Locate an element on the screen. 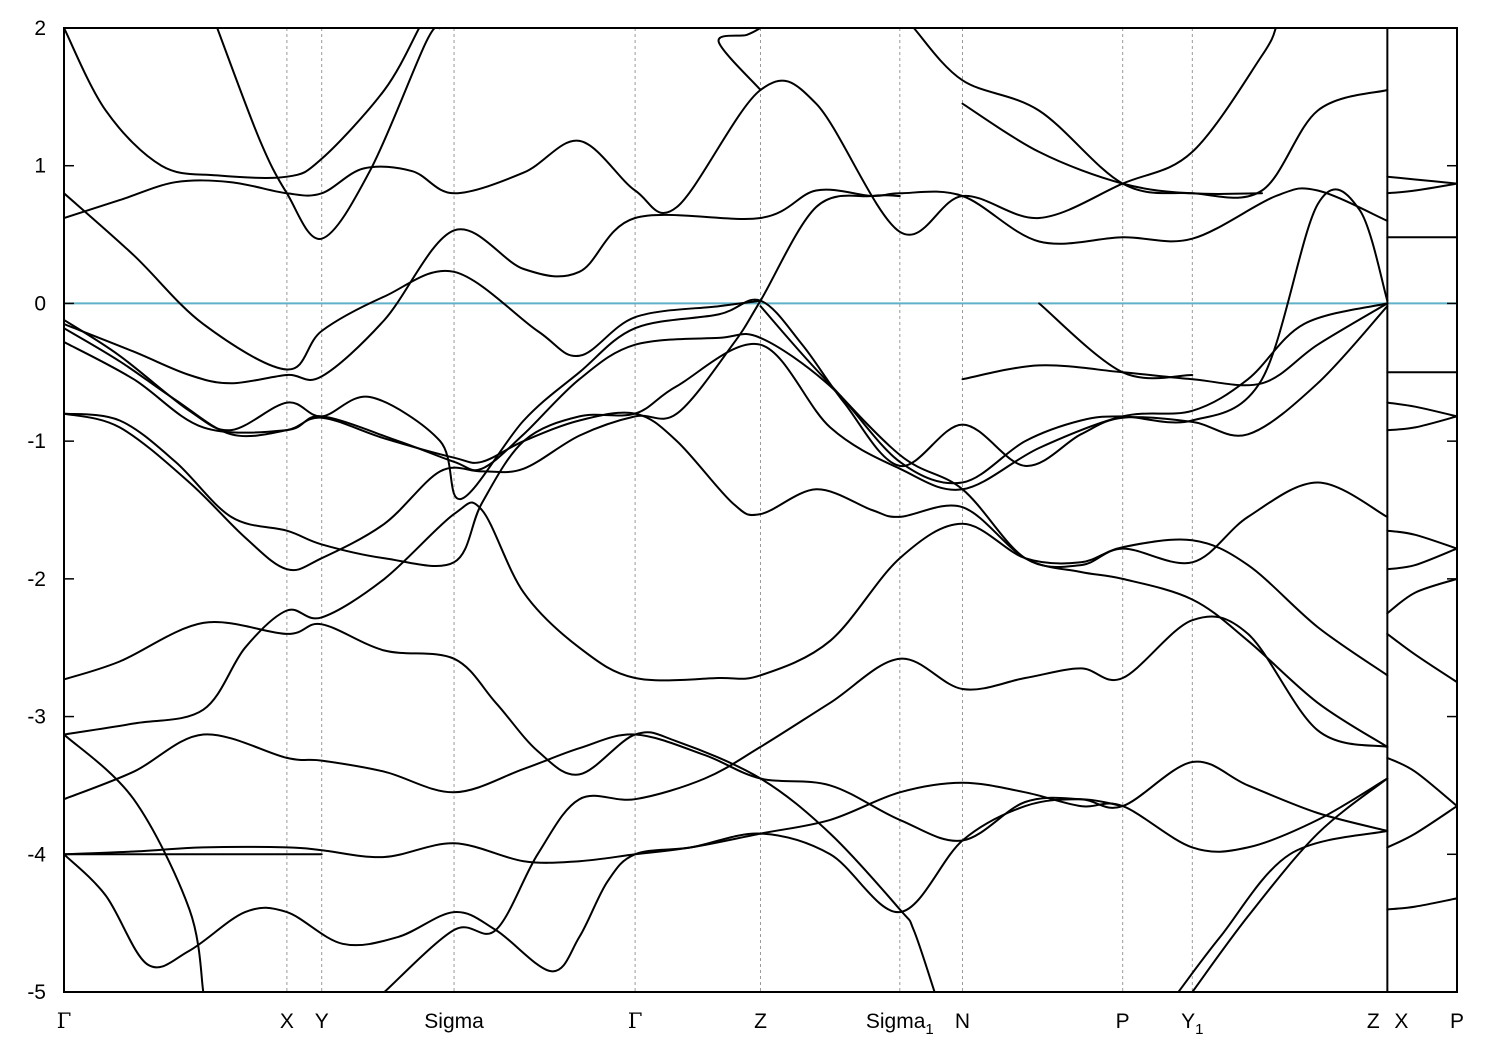  x-tick-label: Y is located at coordinates (322, 1021).